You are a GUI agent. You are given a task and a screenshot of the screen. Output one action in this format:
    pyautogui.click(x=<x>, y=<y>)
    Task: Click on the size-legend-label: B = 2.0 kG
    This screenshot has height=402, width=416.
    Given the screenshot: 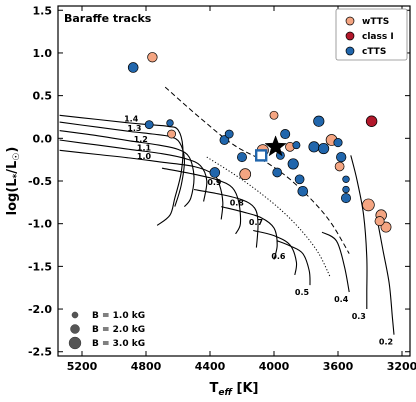 What is the action you would take?
    pyautogui.click(x=118, y=330)
    